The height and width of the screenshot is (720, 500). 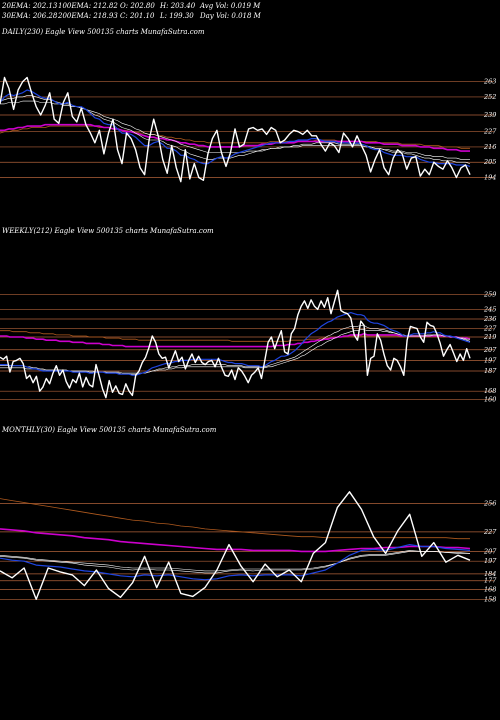 I want to click on low-label: L: 199.30, so click(x=176, y=16).